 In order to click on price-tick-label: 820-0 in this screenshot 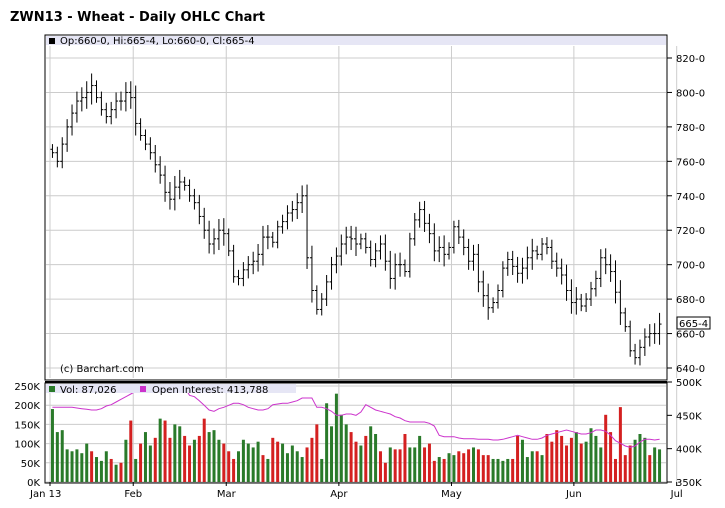, I will do `click(690, 59)`.